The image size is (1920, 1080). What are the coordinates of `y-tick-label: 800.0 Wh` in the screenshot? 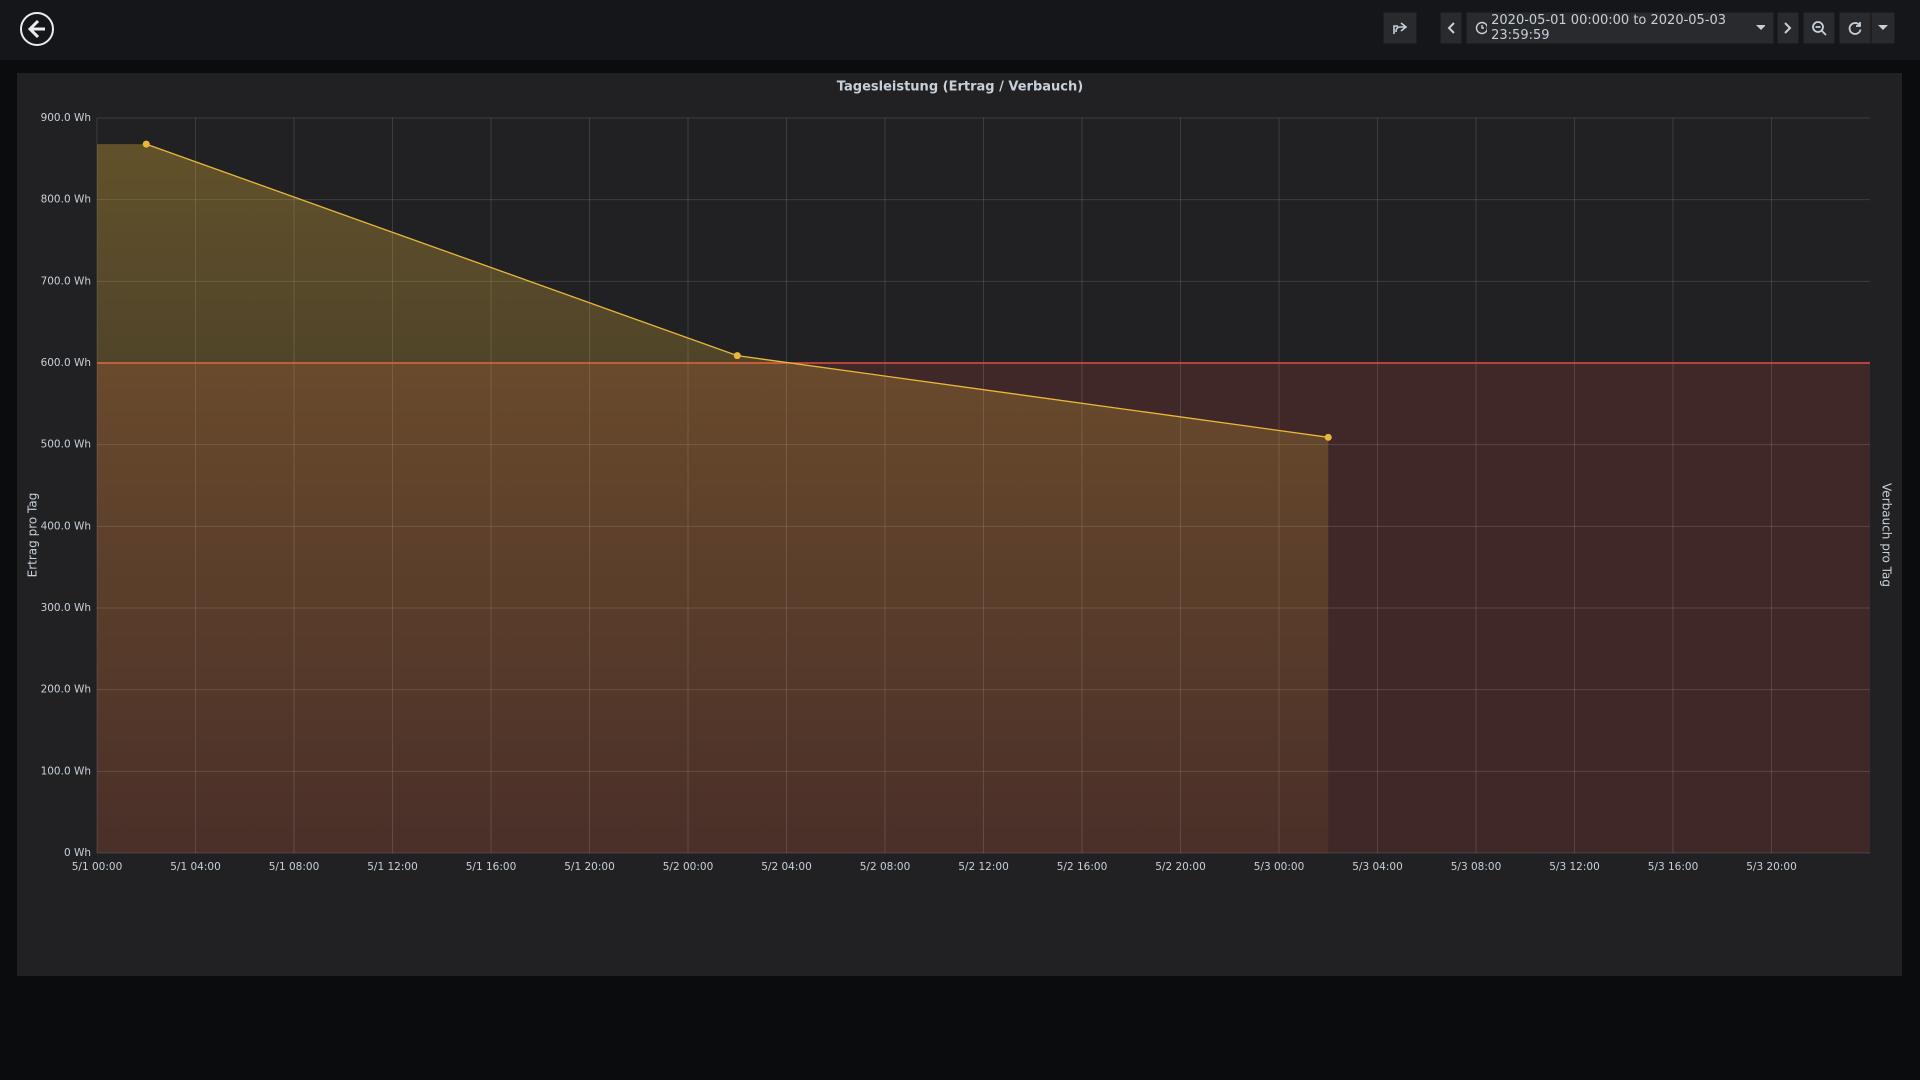 It's located at (66, 200).